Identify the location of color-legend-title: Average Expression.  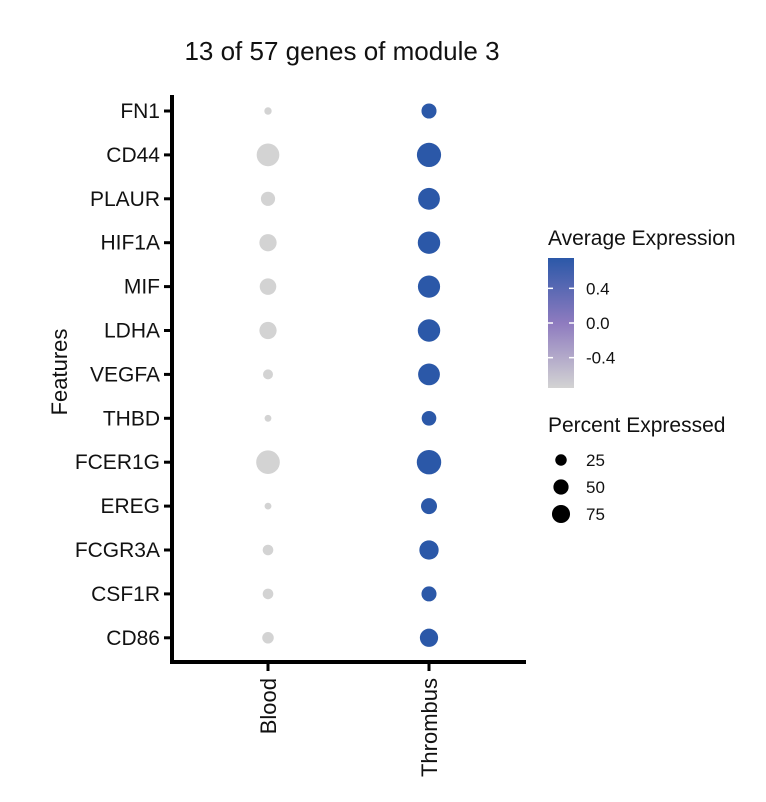
(642, 238).